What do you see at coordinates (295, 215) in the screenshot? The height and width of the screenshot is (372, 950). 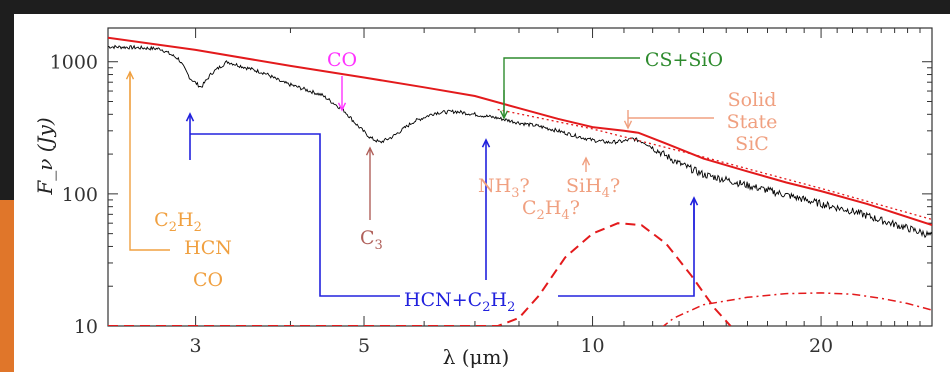 I see `blue-connector-left` at bounding box center [295, 215].